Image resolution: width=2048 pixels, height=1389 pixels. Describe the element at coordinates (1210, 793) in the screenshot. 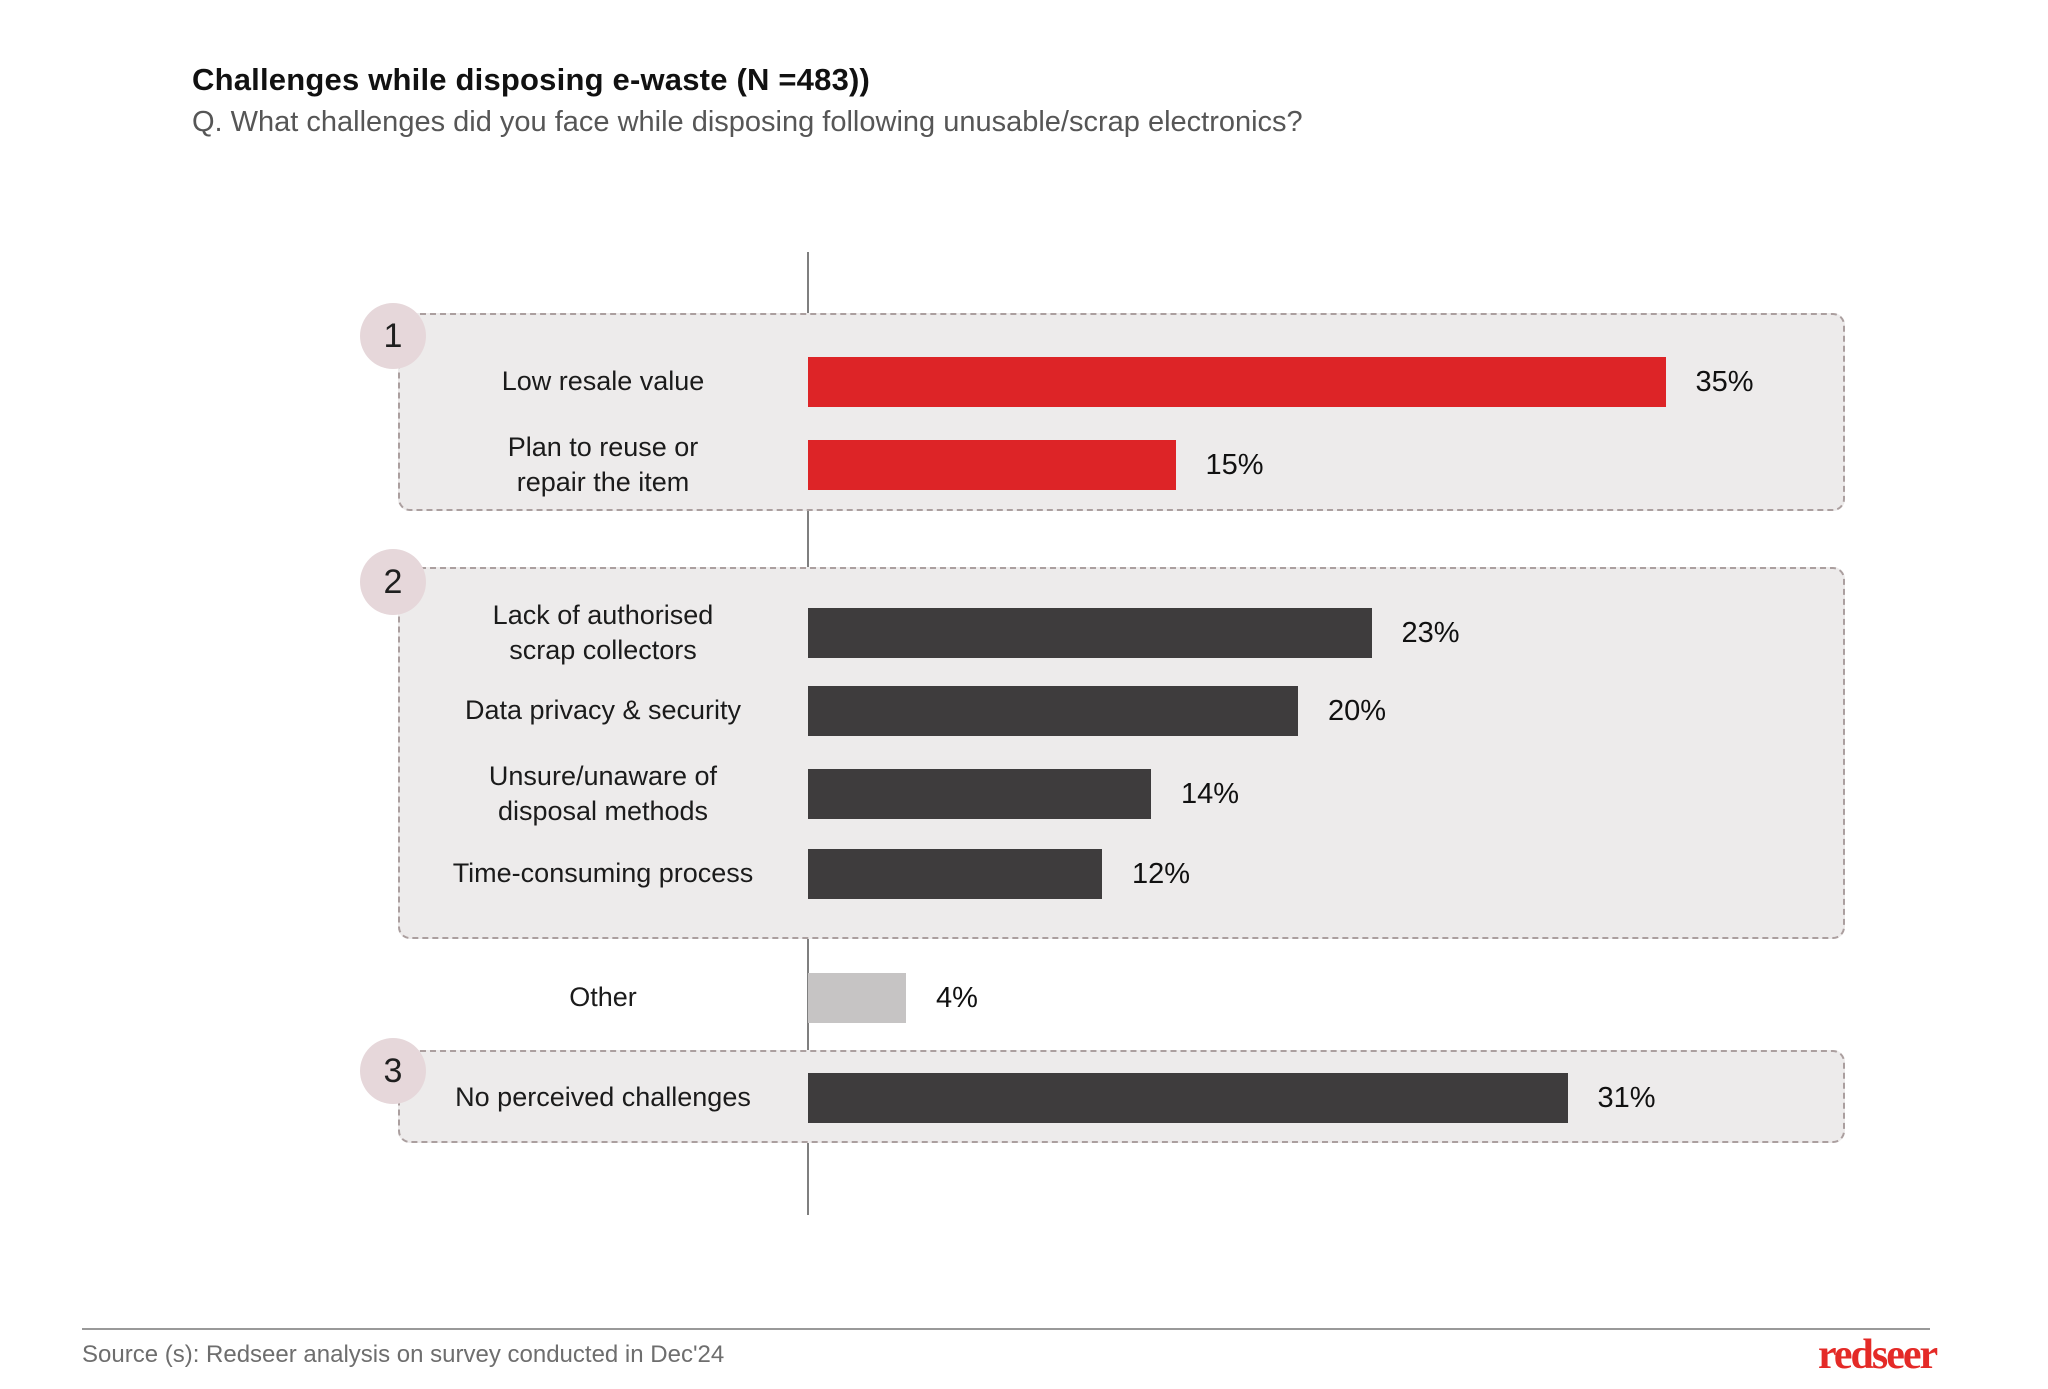

I see `value-label: 14%` at that location.